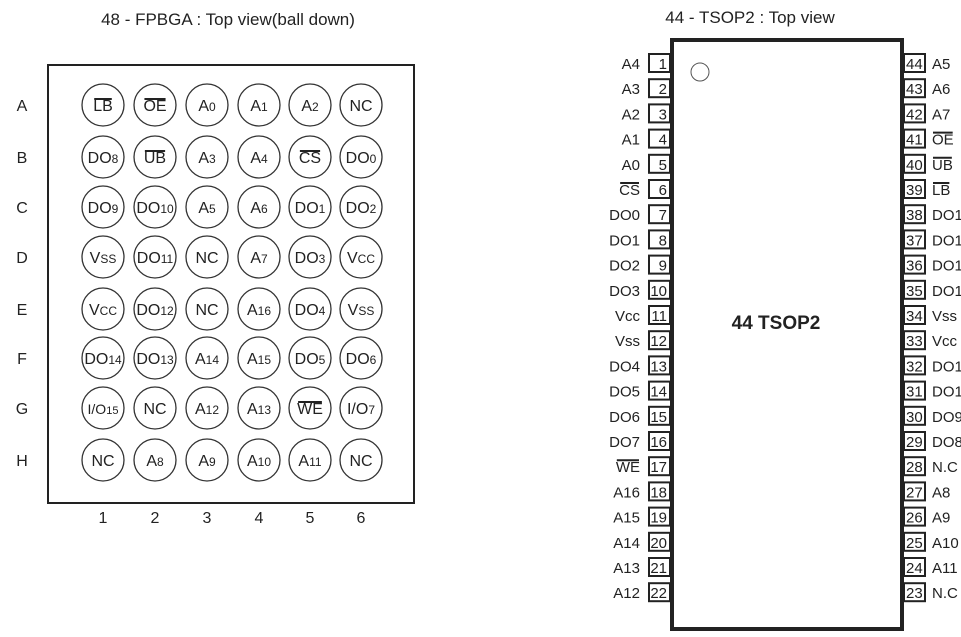  I want to click on ball-G3: A12, so click(207, 408).